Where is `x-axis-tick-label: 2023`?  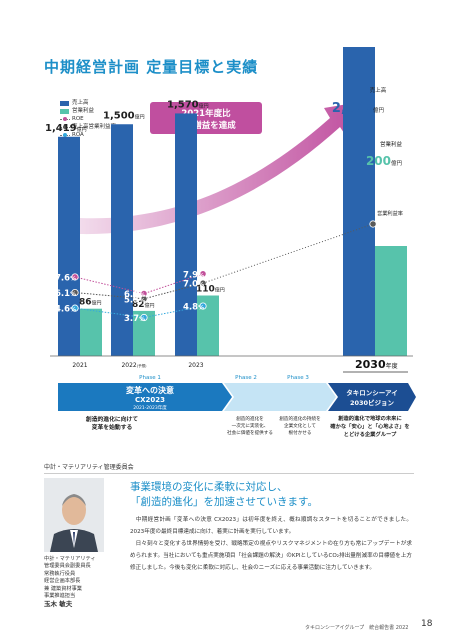
x-axis-tick-label: 2023 is located at coordinates (195, 365).